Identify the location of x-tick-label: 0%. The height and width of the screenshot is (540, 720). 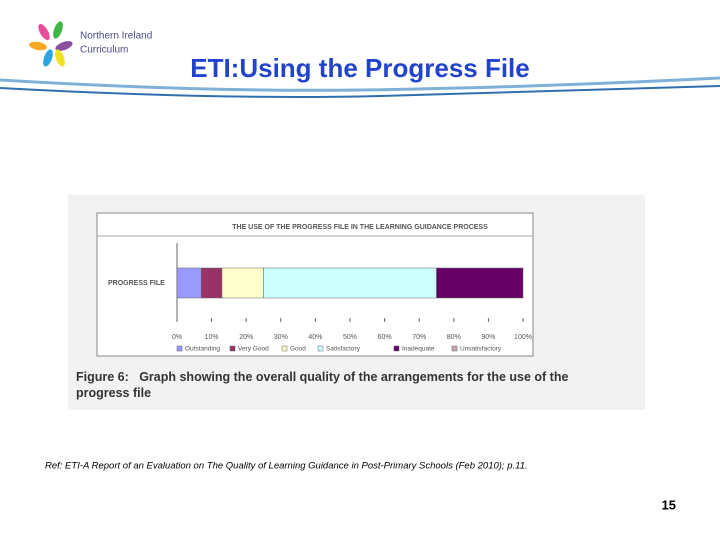
(177, 337).